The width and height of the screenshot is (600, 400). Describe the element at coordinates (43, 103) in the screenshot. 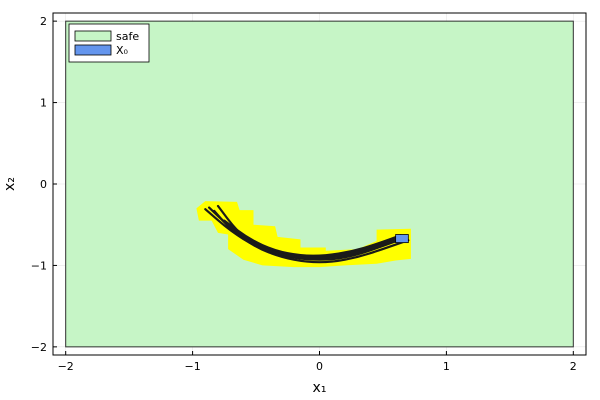

I see `y-tick-label: 1` at that location.